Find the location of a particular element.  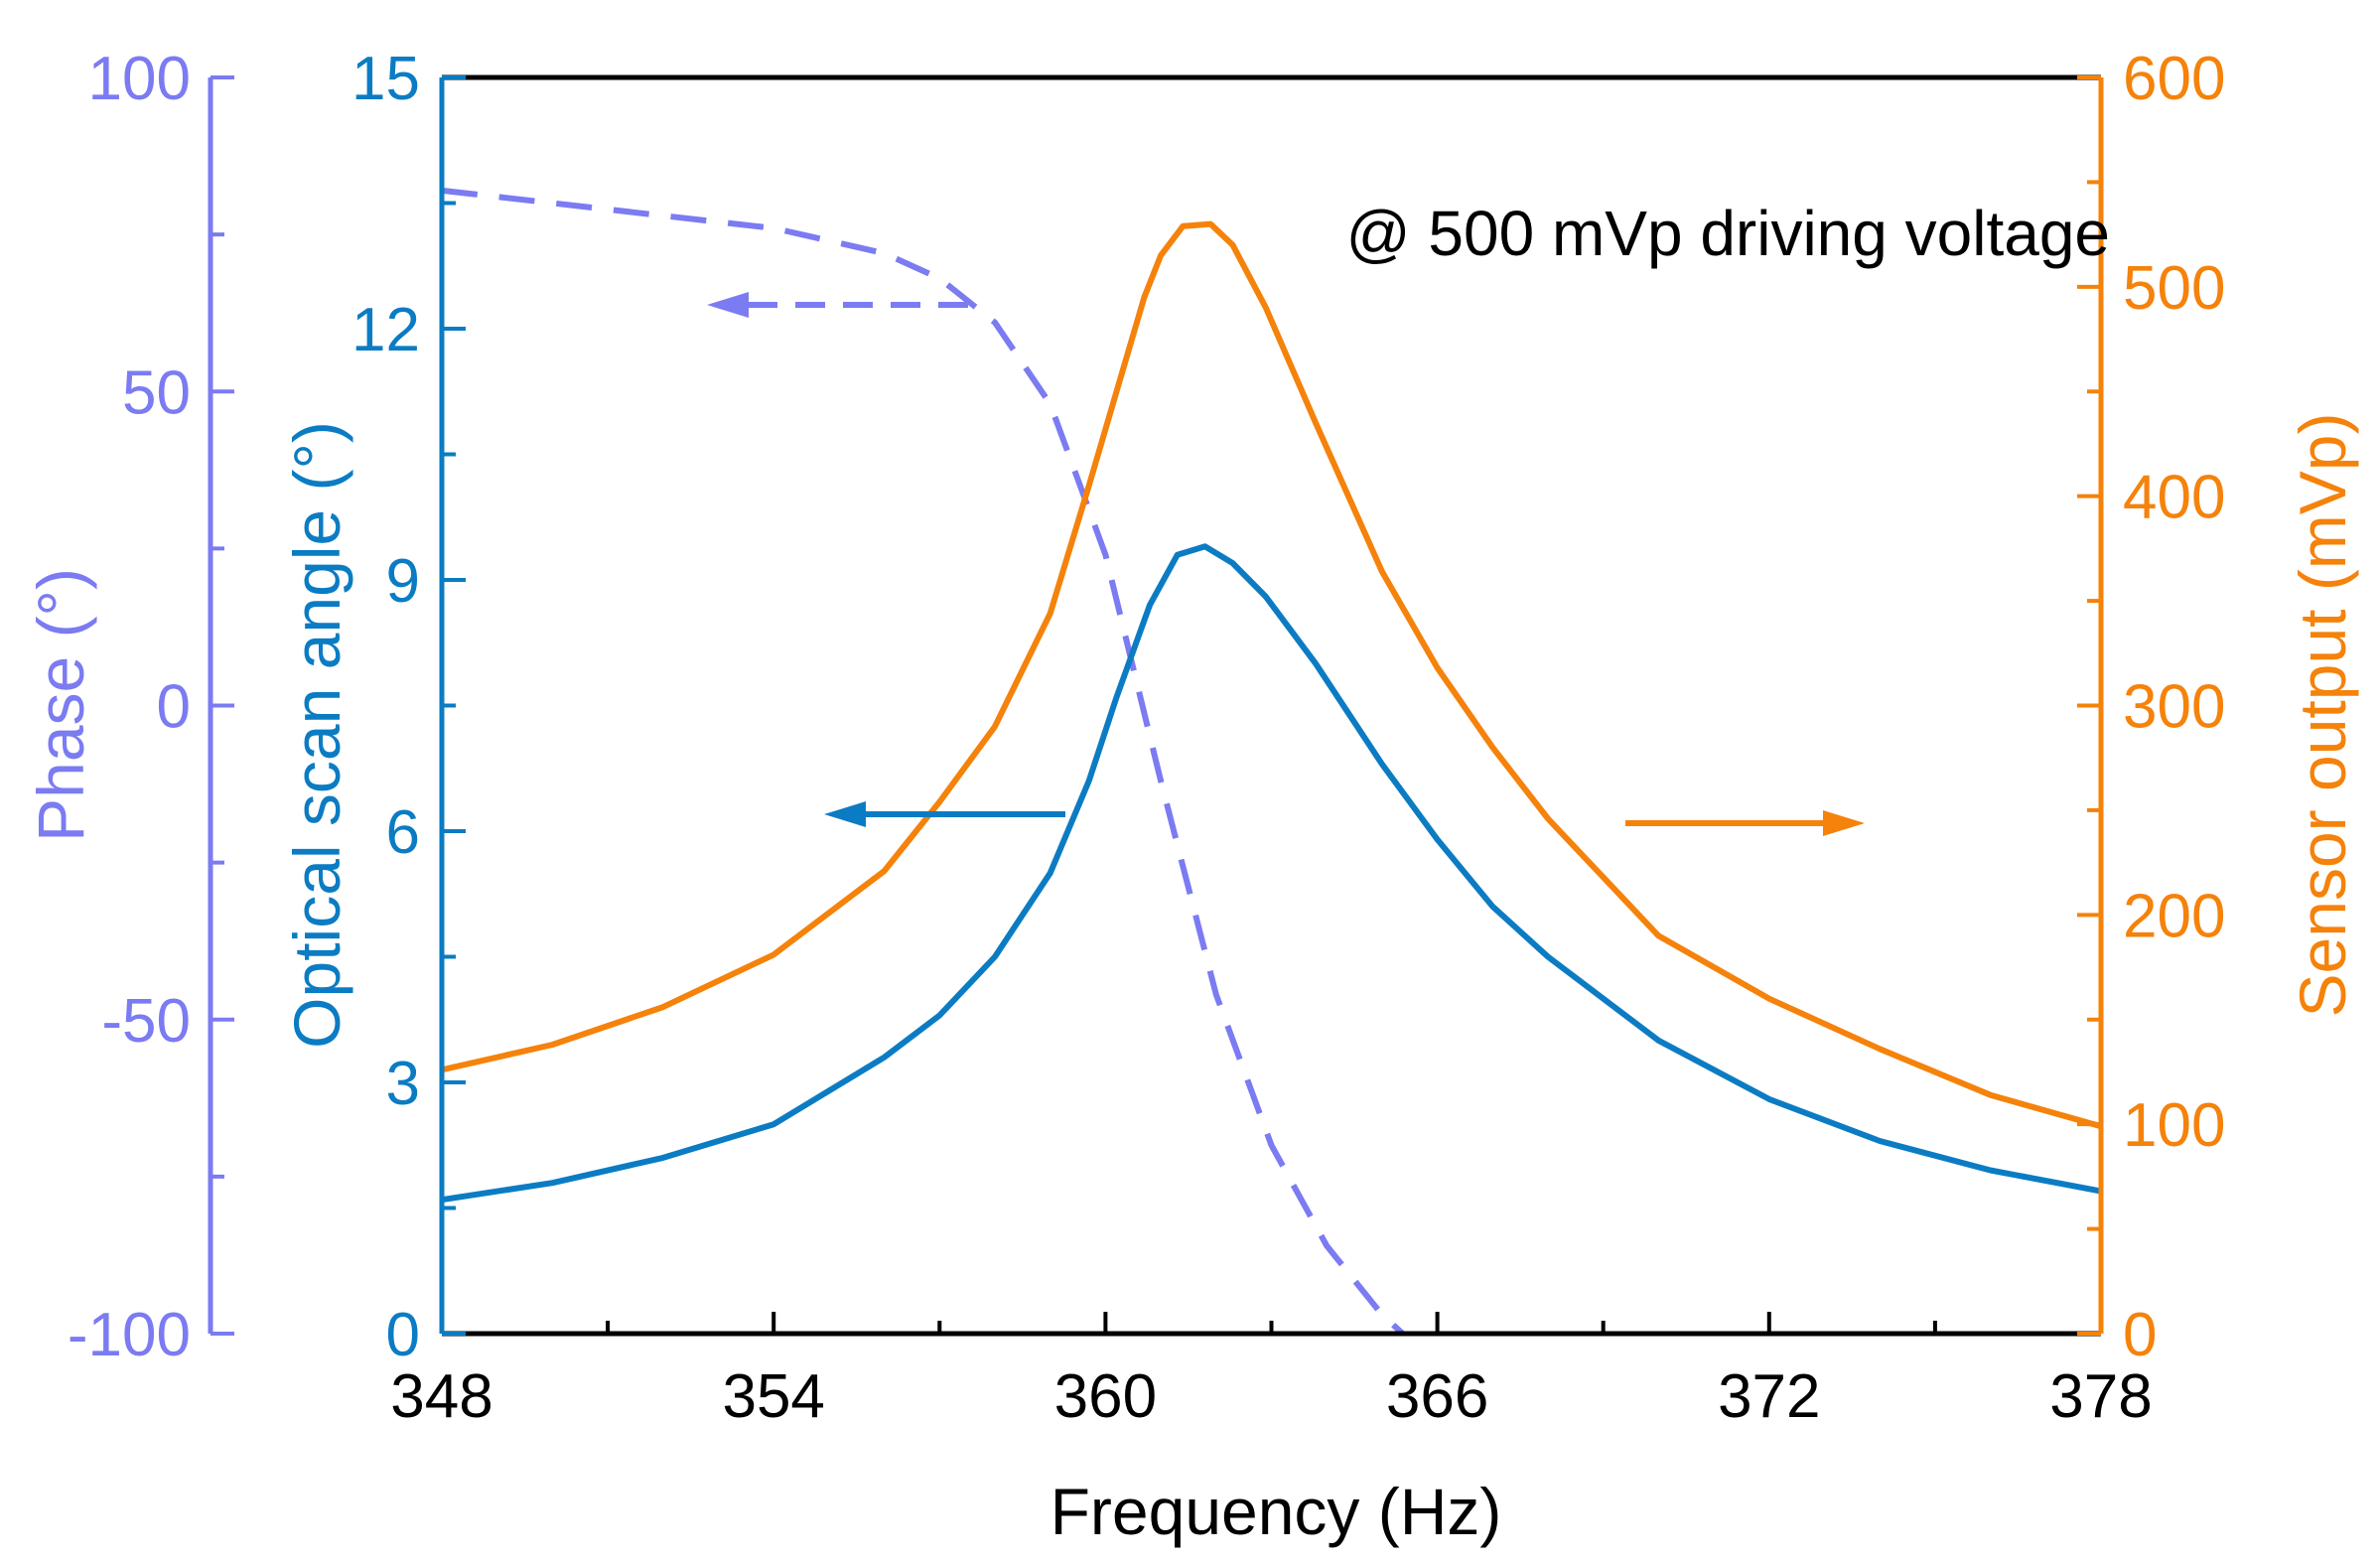

angle-arrow-head is located at coordinates (845, 814).